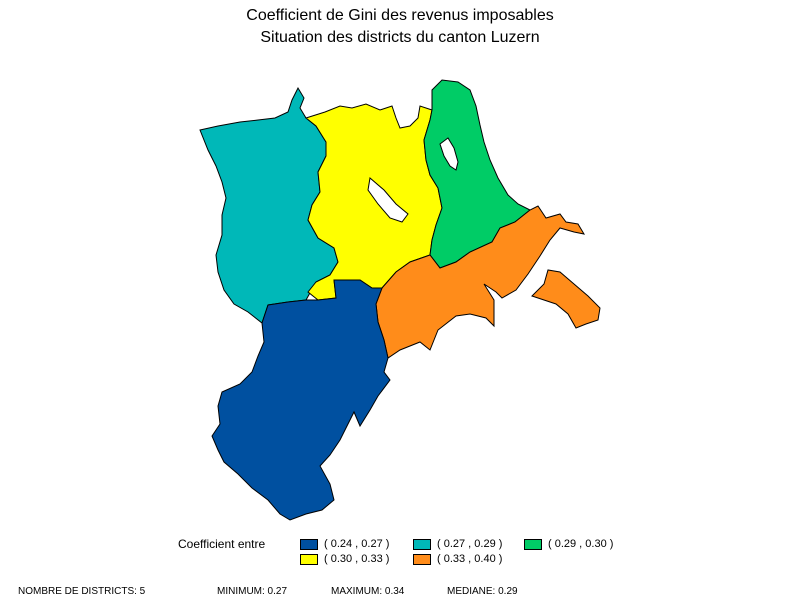 The image size is (800, 600). What do you see at coordinates (449, 154) in the screenshot?
I see `lake-baldegg` at bounding box center [449, 154].